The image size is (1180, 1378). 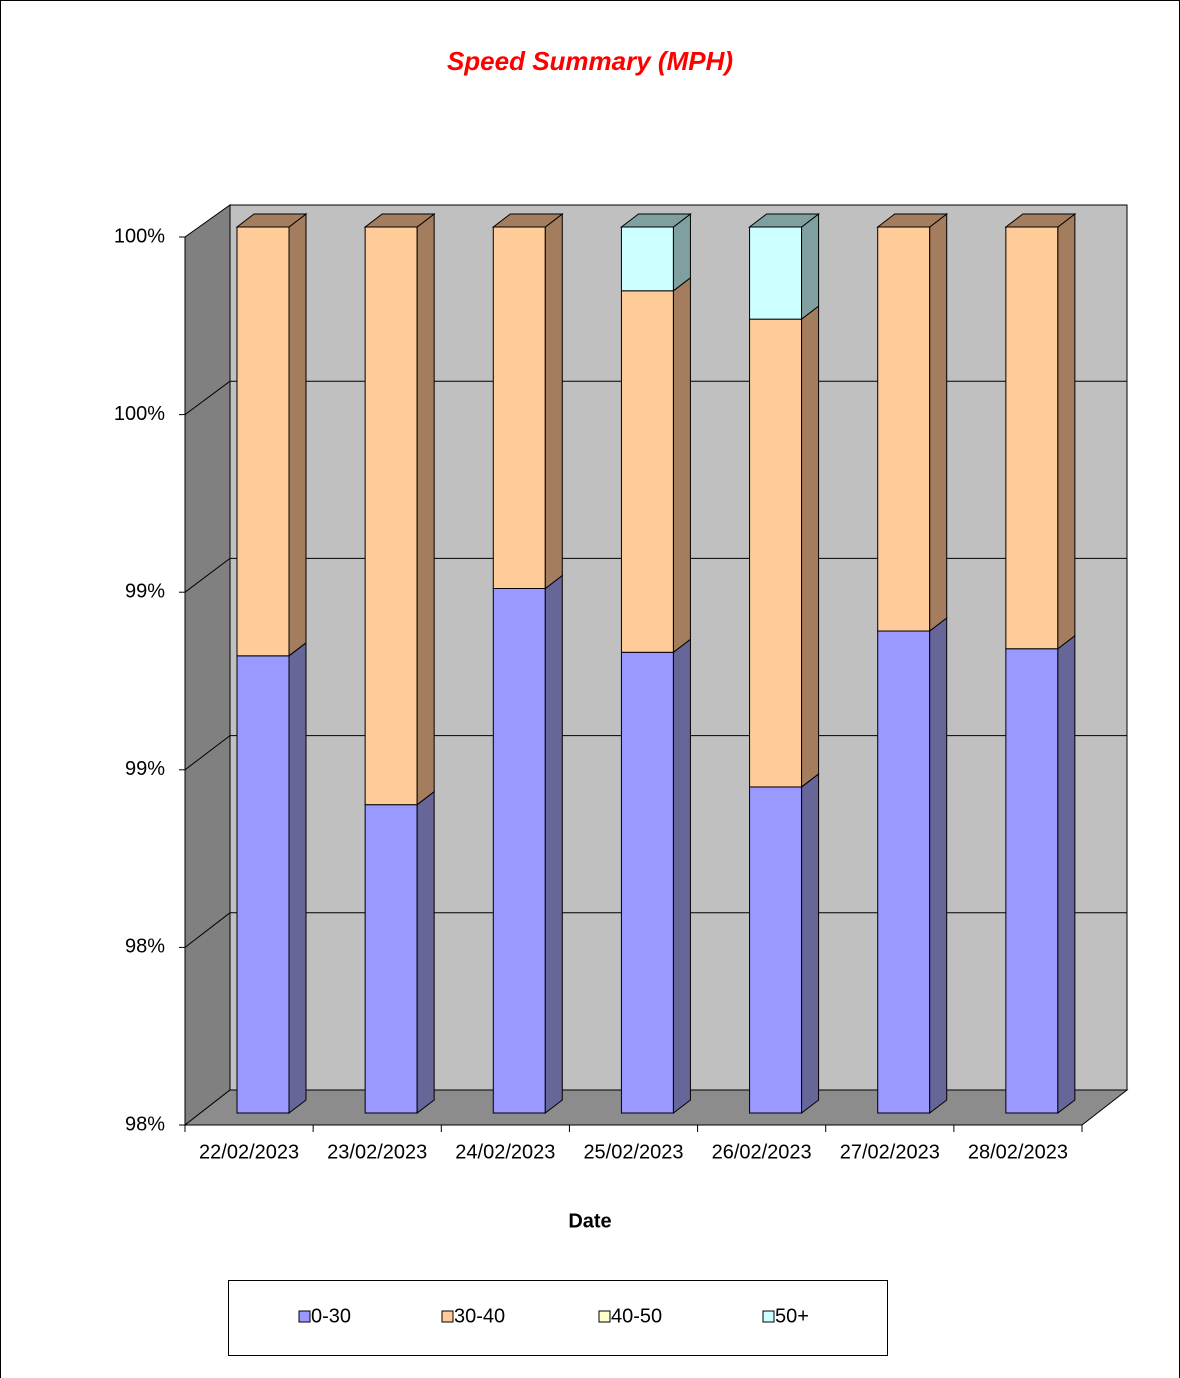 I want to click on chart-title: Speed Summary (MPH), so click(x=590, y=61).